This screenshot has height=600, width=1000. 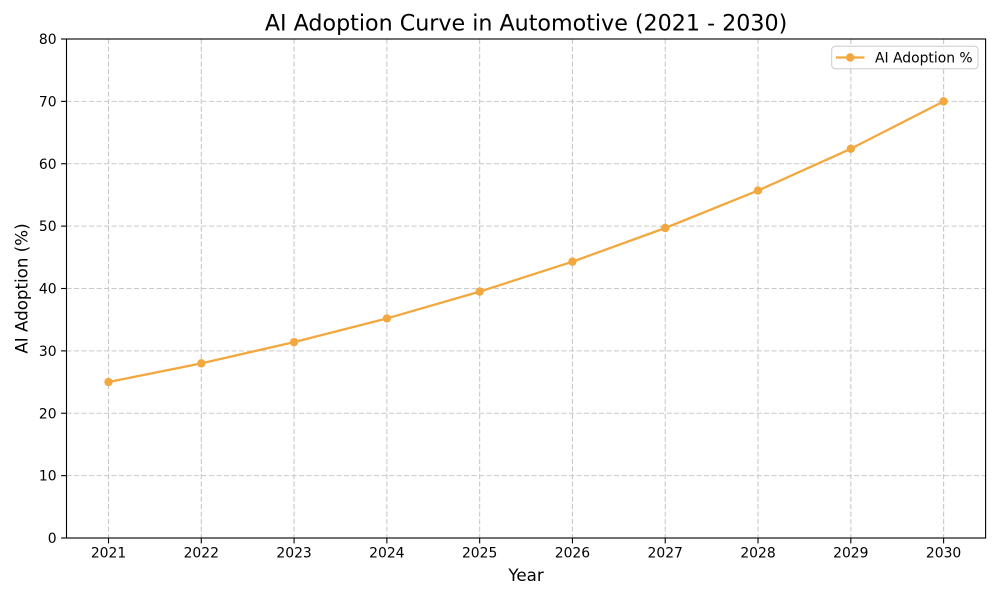 I want to click on x-tick-label: 2023, so click(x=293, y=554).